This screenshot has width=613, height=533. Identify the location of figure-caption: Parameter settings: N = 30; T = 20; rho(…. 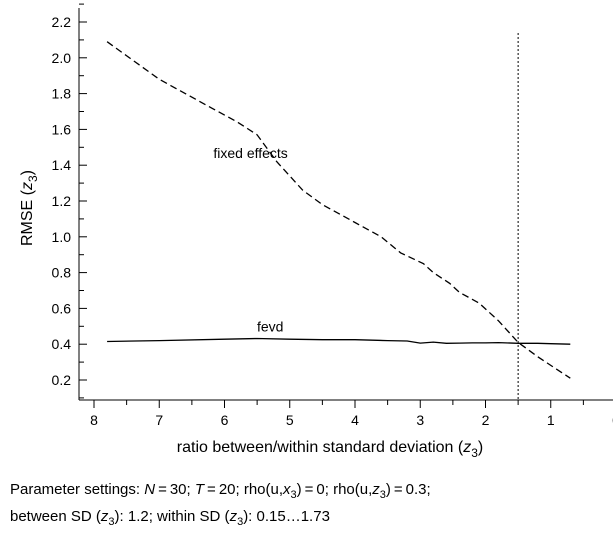
(310, 506).